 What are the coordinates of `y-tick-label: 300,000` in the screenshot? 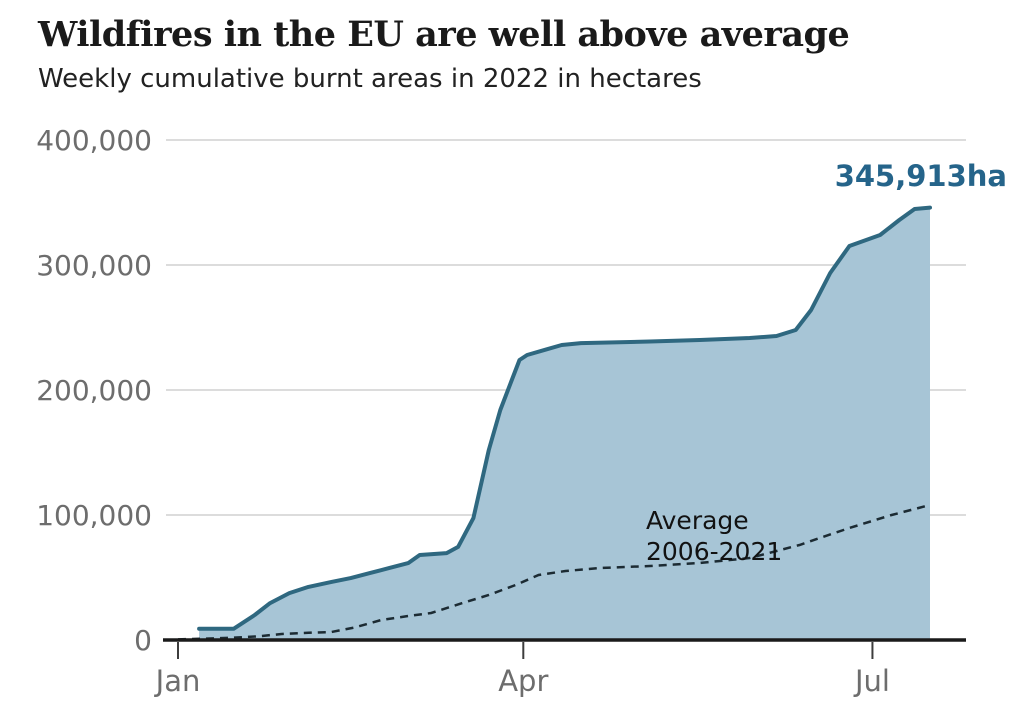 It's located at (94, 265).